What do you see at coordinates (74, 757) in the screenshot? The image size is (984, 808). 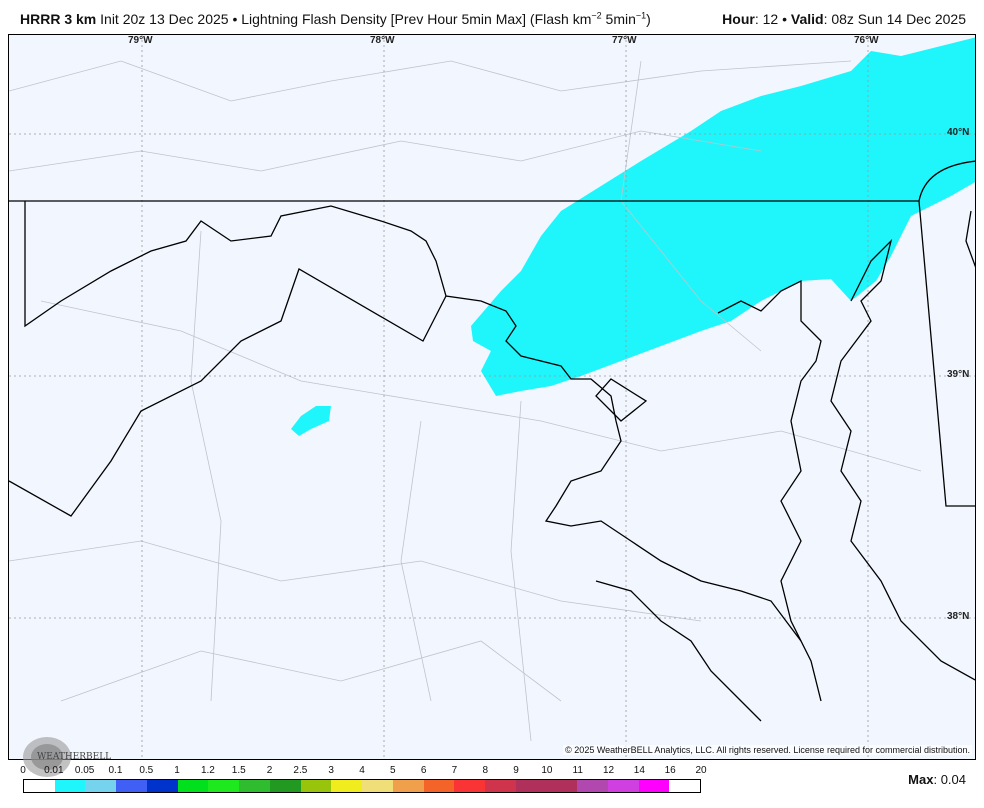 I see `svg-text: WEATHERBELL` at bounding box center [74, 757].